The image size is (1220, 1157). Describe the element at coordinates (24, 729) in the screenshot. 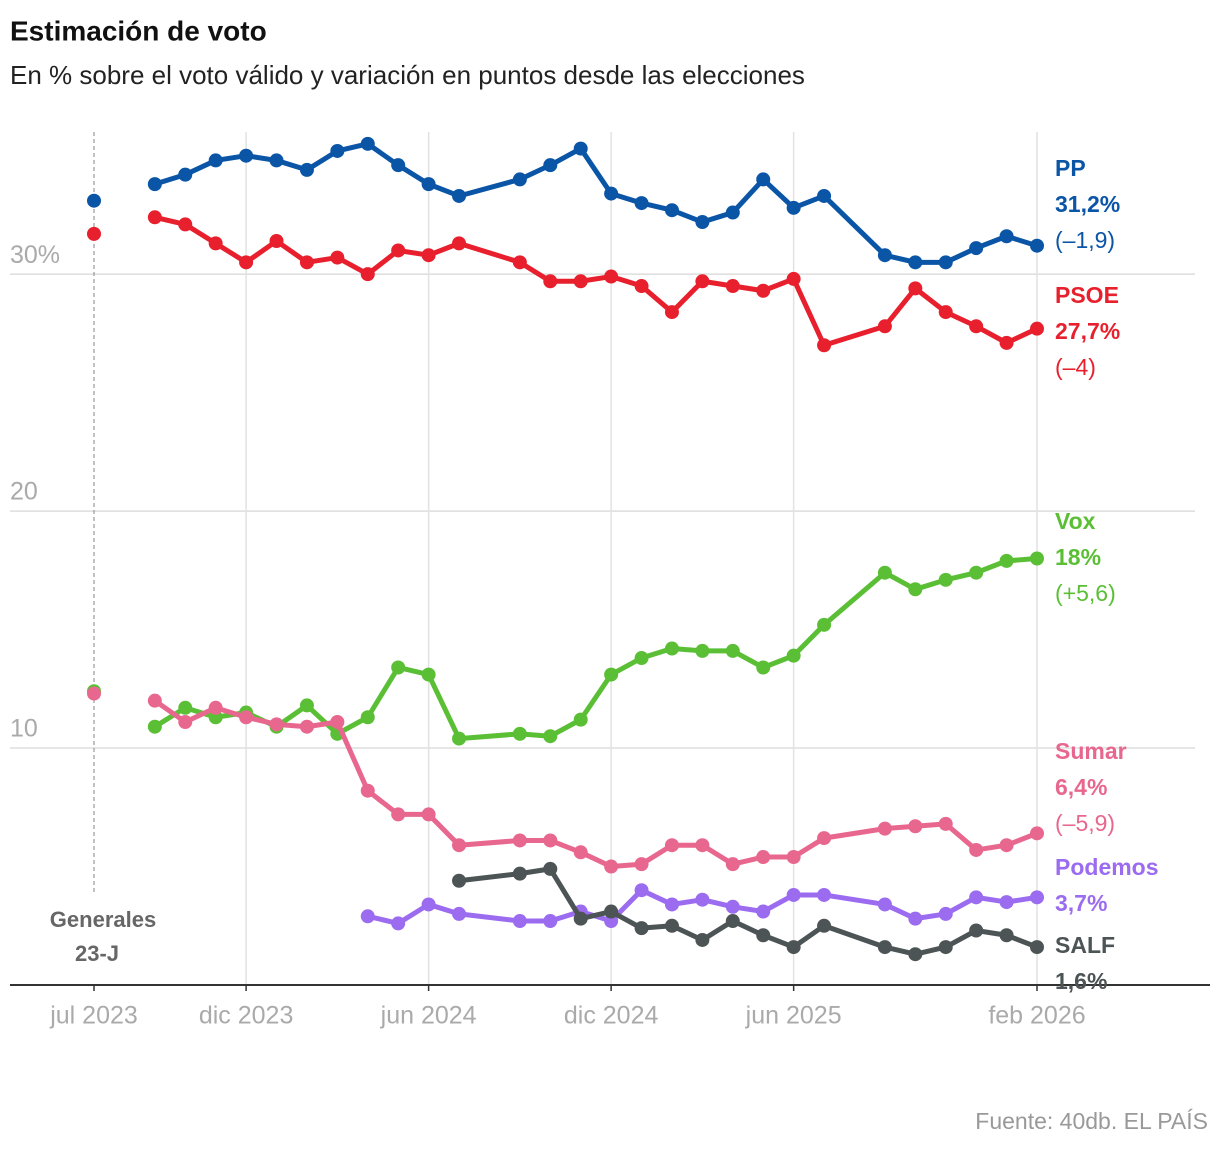

I see `y-tick-label: 10` at that location.